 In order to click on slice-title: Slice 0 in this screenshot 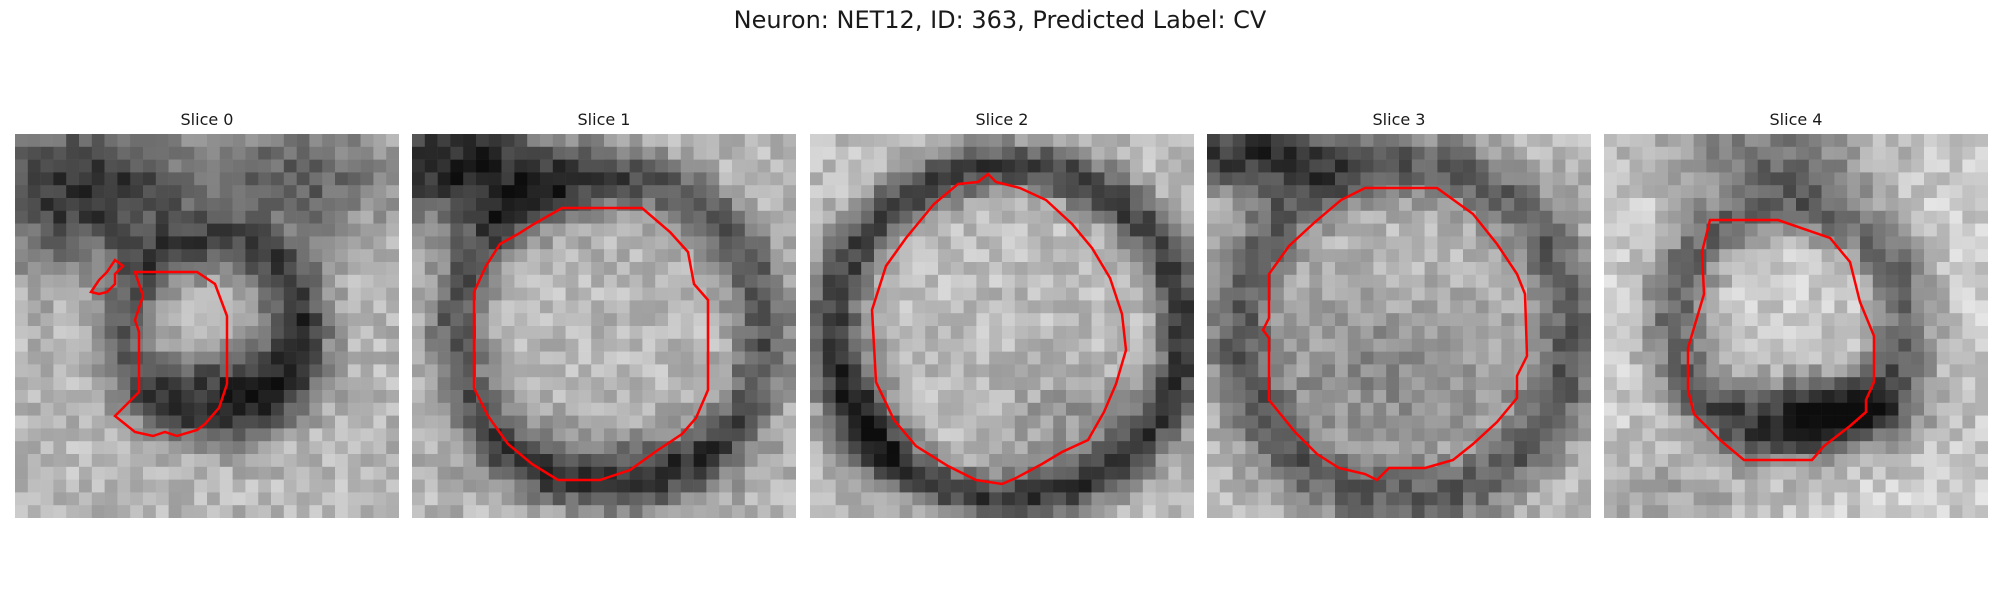, I will do `click(207, 119)`.